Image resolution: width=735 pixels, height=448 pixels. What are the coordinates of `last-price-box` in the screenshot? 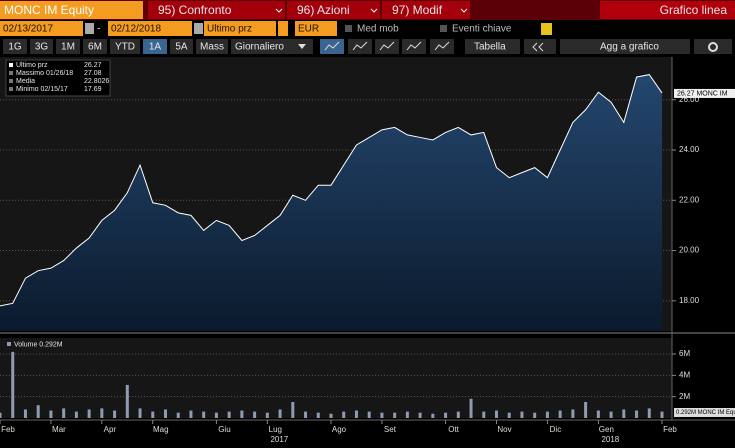 It's located at (704, 93).